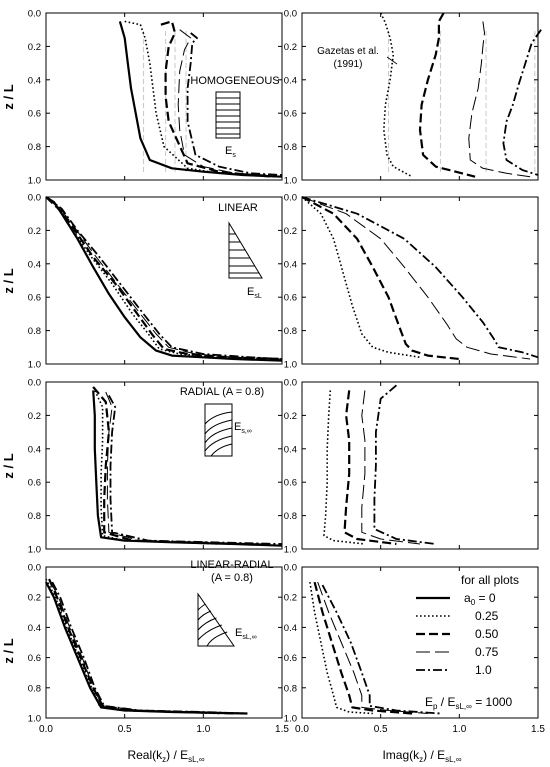  I want to click on legend-header: a0 = 0, so click(480, 599).